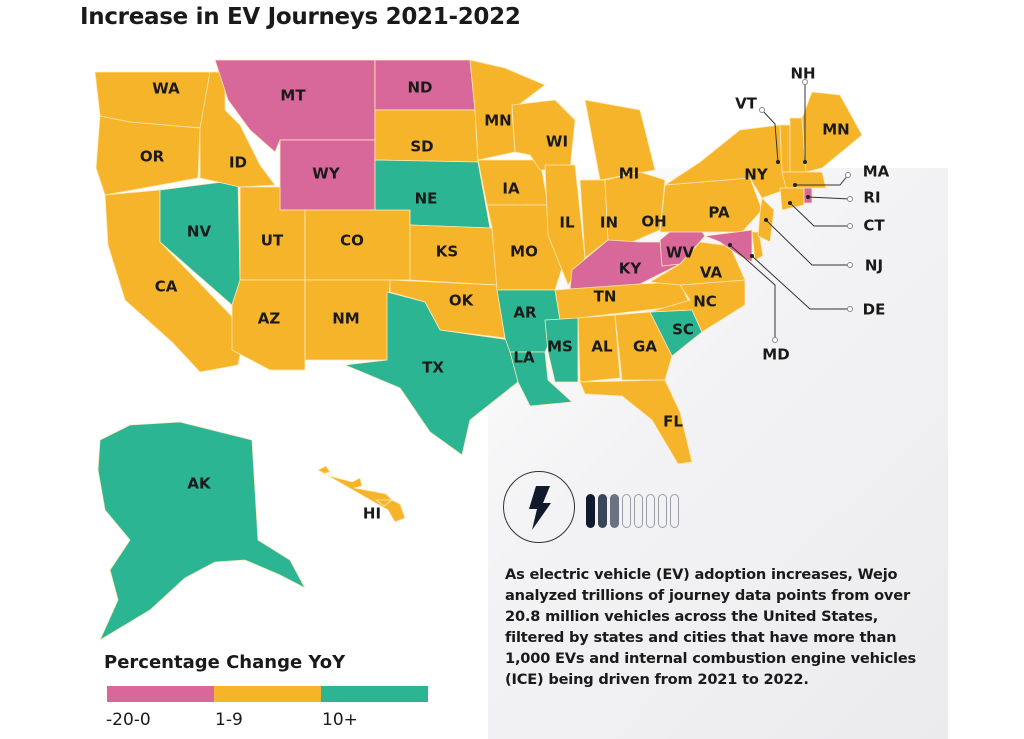  I want to click on leader-line-nj, so click(807, 242).